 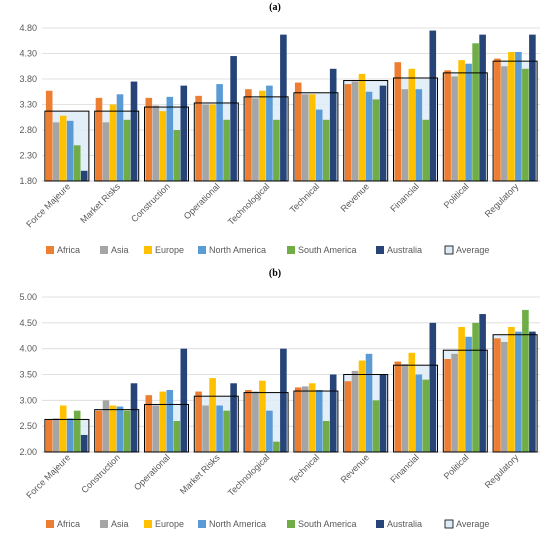 What do you see at coordinates (28, 79) in the screenshot?
I see `y-tick-label: 3.80` at bounding box center [28, 79].